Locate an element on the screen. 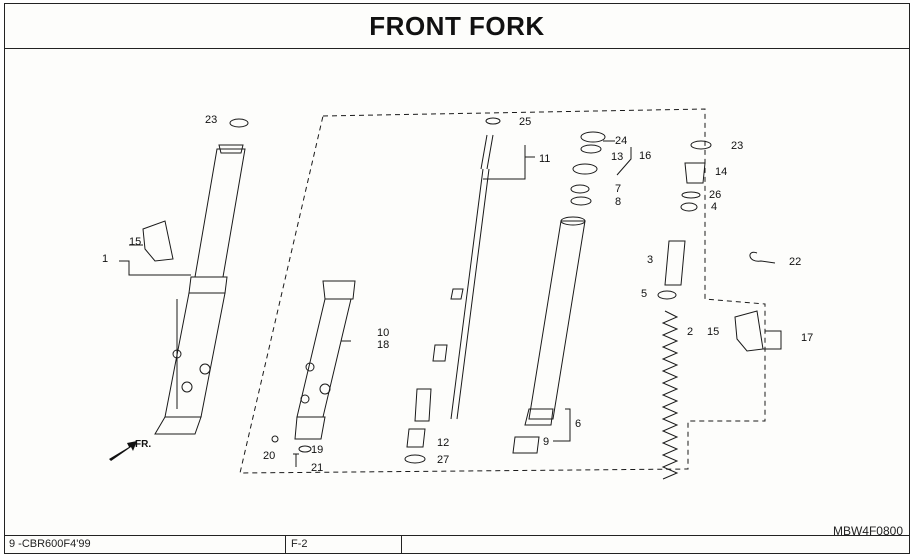 Image resolution: width=914 pixels, height=554 pixels. callout-23-right: 23 is located at coordinates (737, 146).